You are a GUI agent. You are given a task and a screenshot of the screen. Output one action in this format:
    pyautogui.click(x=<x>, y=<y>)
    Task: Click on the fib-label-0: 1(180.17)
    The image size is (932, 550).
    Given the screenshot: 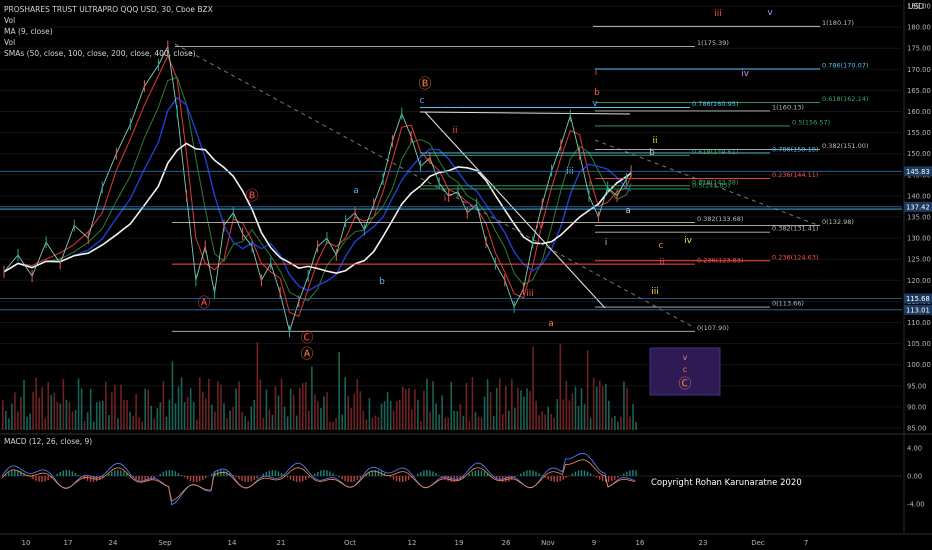 What is the action you would take?
    pyautogui.click(x=838, y=23)
    